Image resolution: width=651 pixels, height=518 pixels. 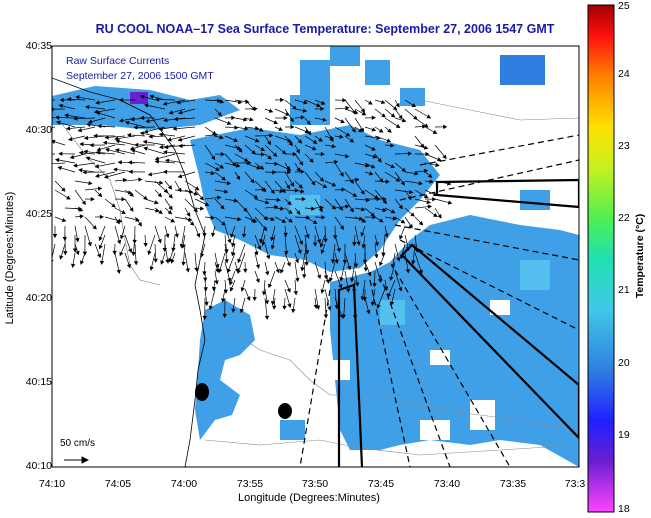 I want to click on scale-label: 50 cm/s, so click(x=78, y=443).